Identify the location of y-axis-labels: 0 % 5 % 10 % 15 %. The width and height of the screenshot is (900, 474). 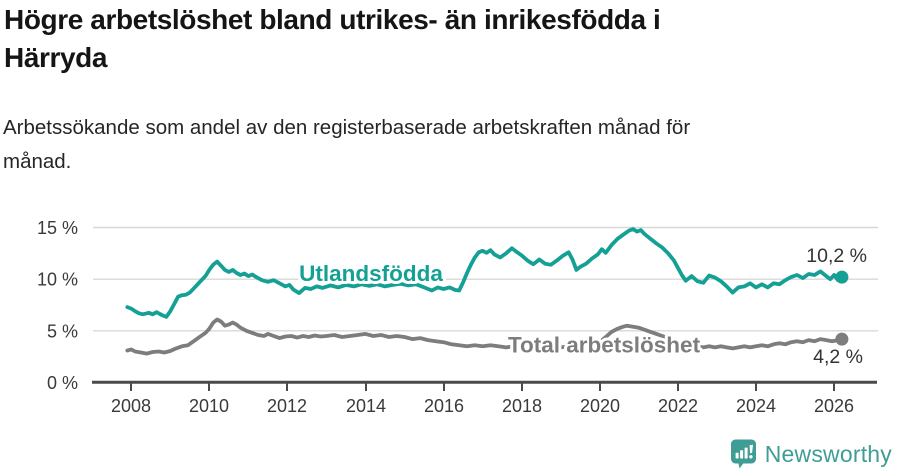
(57, 305).